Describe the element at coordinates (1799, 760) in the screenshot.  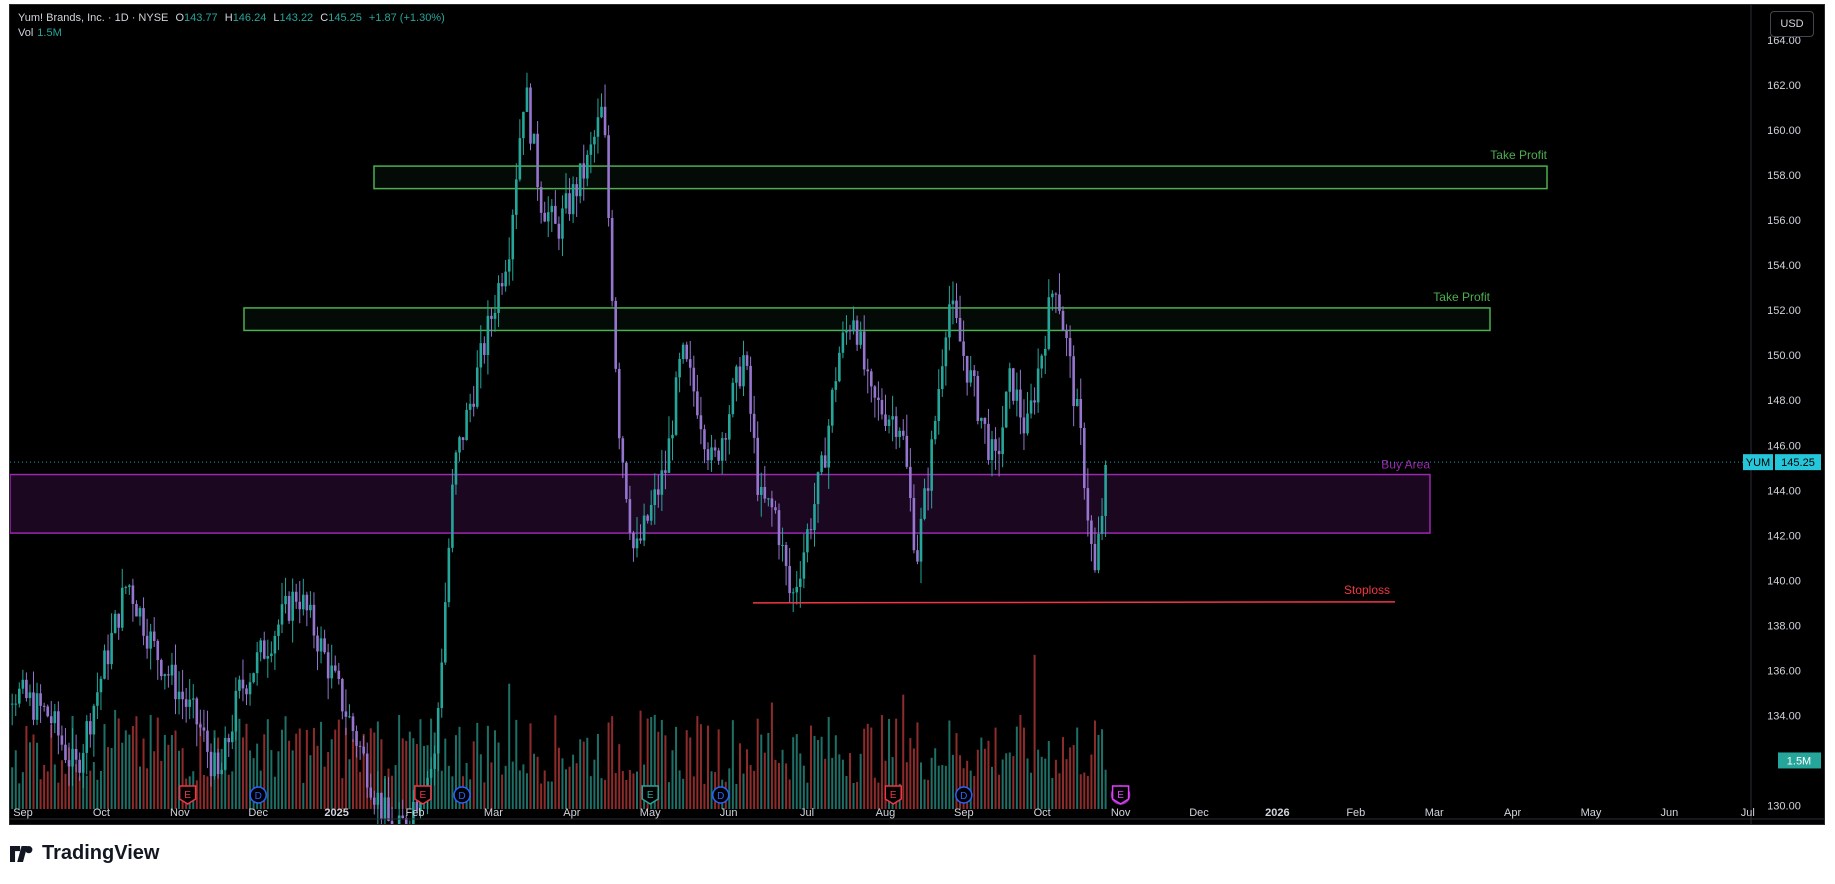
I see `volume-tag-bg` at that location.